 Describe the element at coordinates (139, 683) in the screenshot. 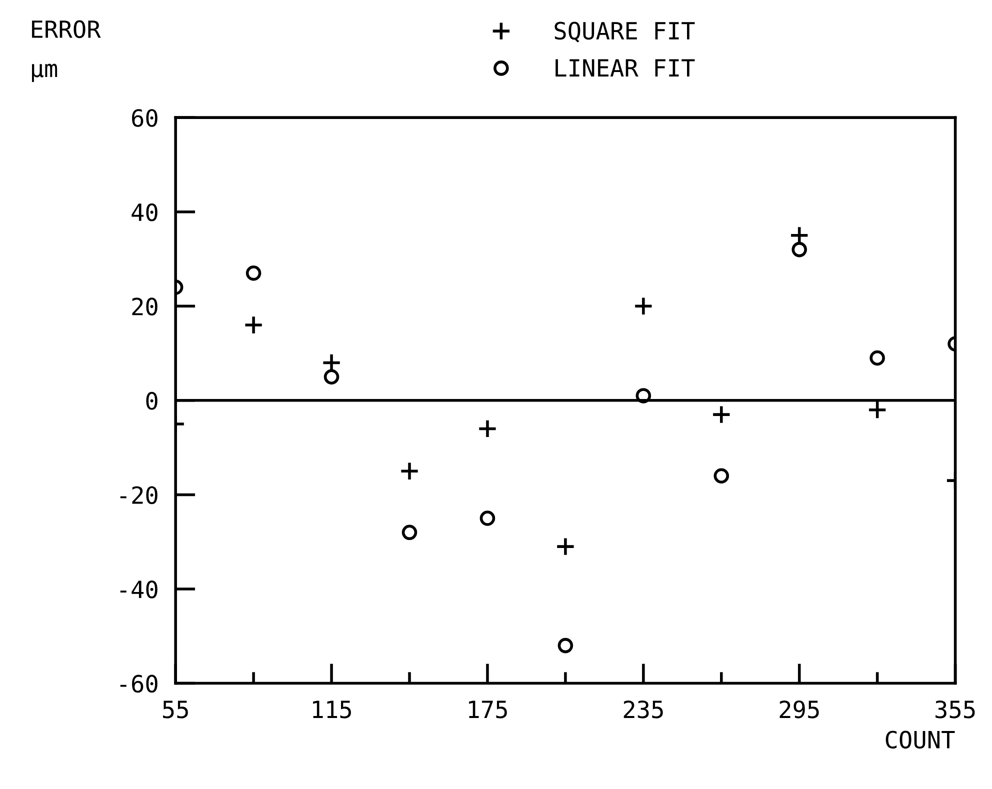

I see `y-tick-label: -60` at that location.